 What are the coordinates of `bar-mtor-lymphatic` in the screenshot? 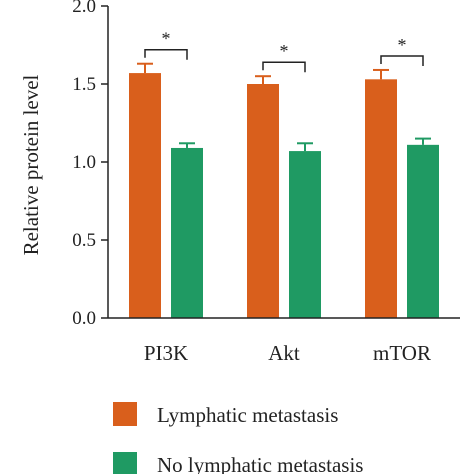 It's located at (381, 198).